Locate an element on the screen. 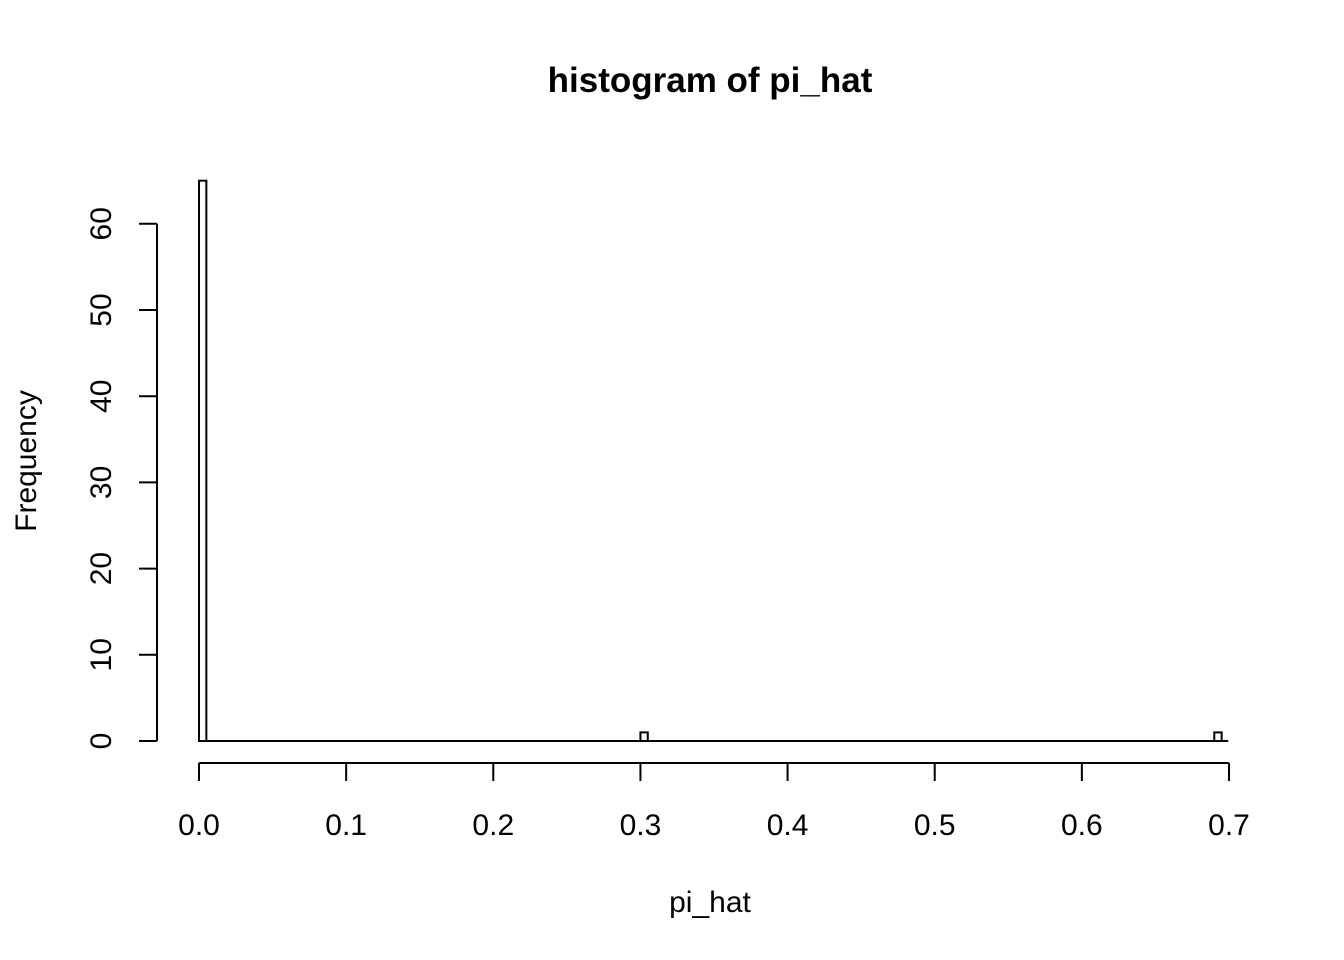  y-tick-label: 10 is located at coordinates (101, 654).